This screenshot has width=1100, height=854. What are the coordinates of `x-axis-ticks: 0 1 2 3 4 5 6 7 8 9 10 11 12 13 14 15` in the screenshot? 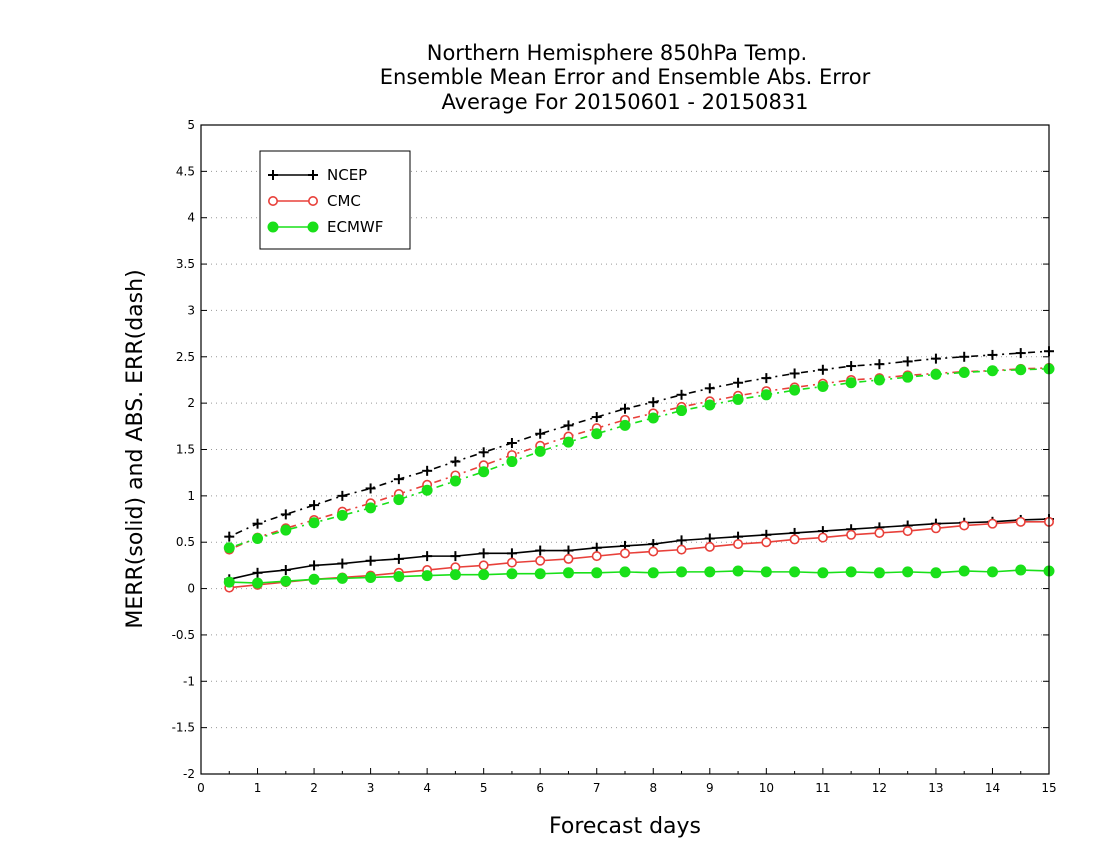 It's located at (627, 781).